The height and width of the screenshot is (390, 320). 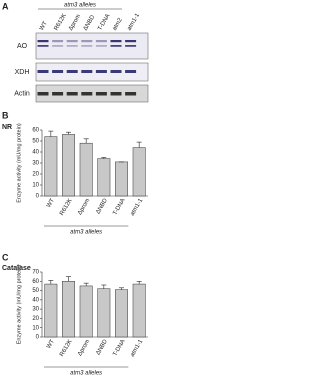 I want to click on chart-title: Catalase, so click(x=16, y=268).